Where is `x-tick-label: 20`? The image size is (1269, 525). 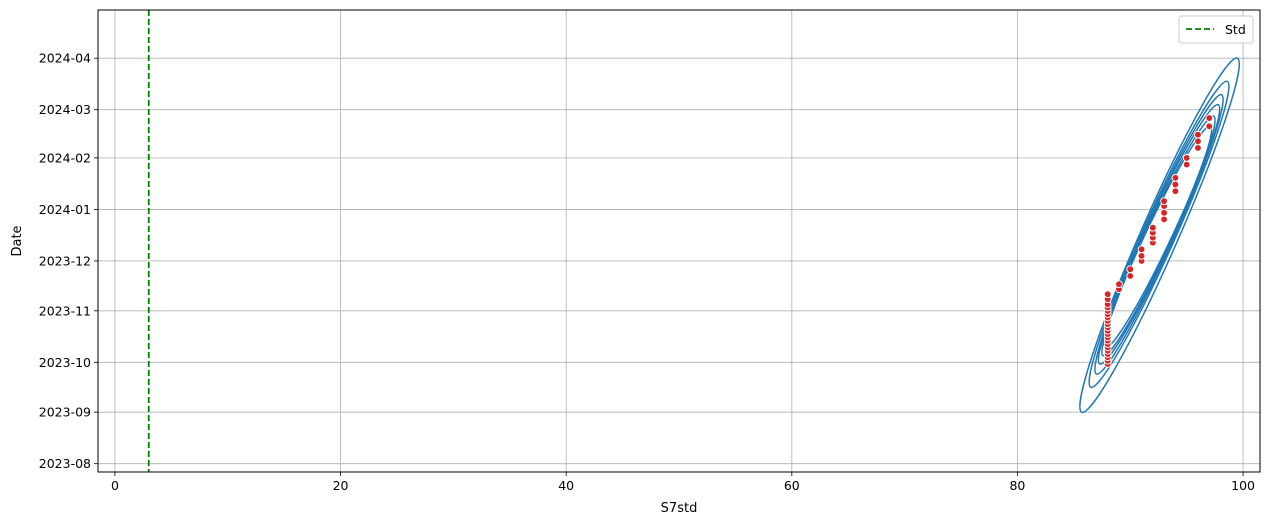
x-tick-label: 20 is located at coordinates (341, 485).